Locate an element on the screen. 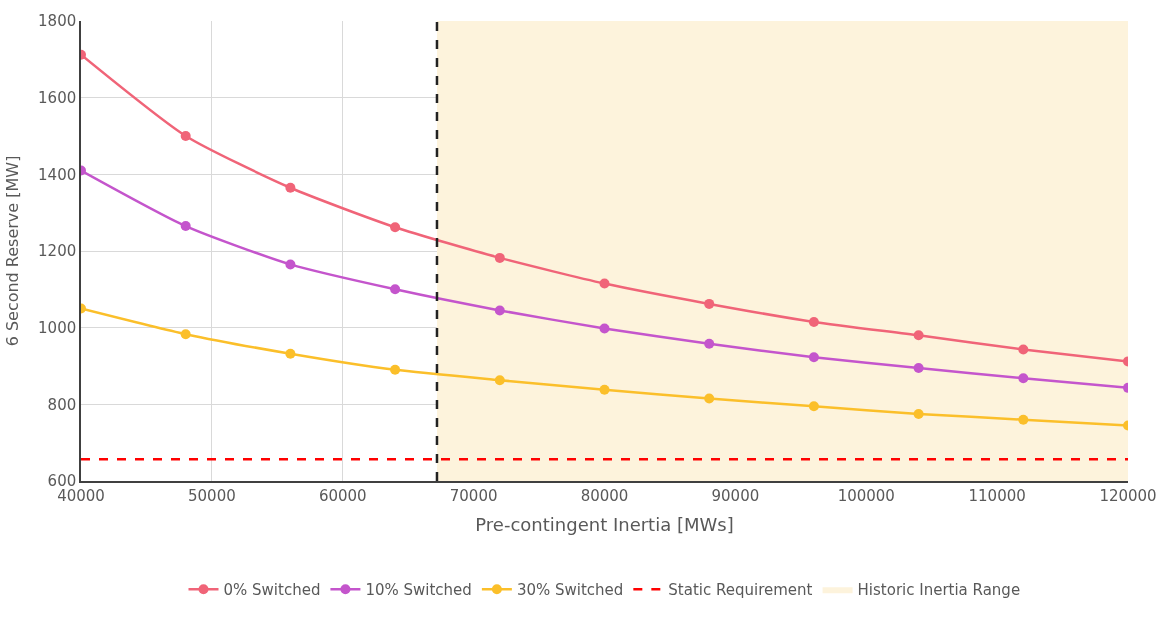 The width and height of the screenshot is (1169, 618). y-tick-label: 1600 is located at coordinates (57, 97).